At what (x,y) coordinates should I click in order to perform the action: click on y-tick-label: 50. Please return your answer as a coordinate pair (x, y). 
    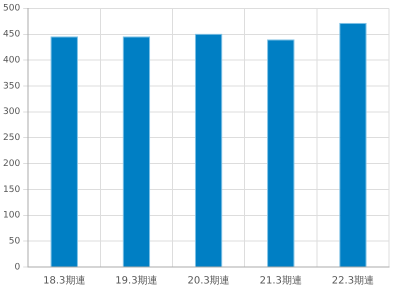
    Looking at the image, I should click on (14, 241).